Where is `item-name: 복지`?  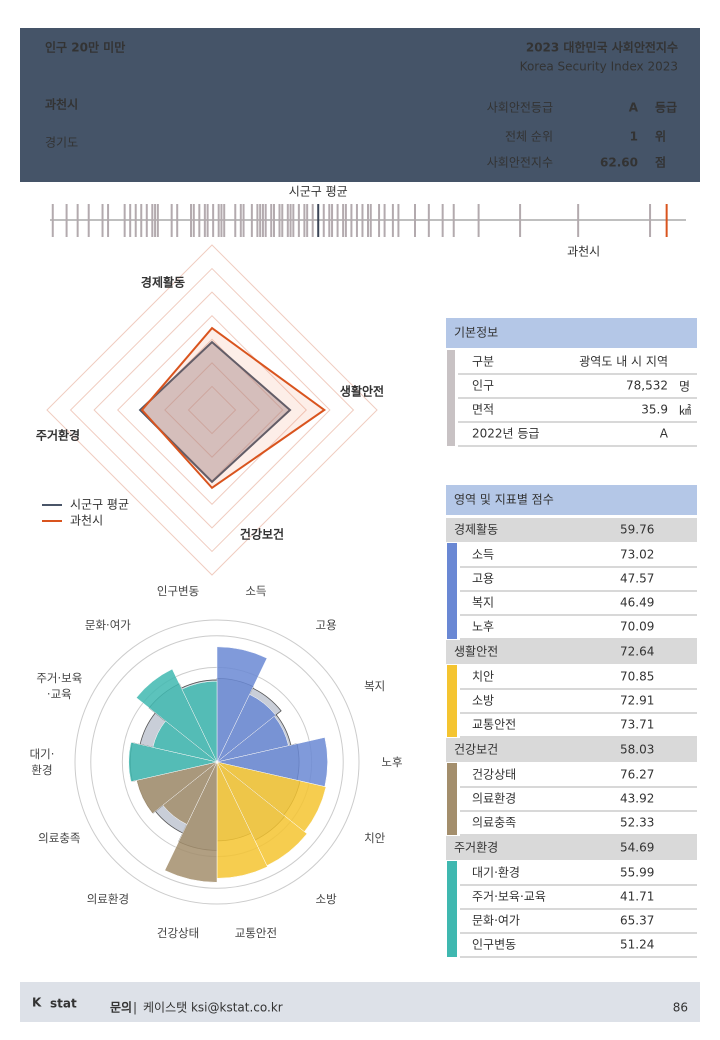 item-name: 복지 is located at coordinates (483, 603).